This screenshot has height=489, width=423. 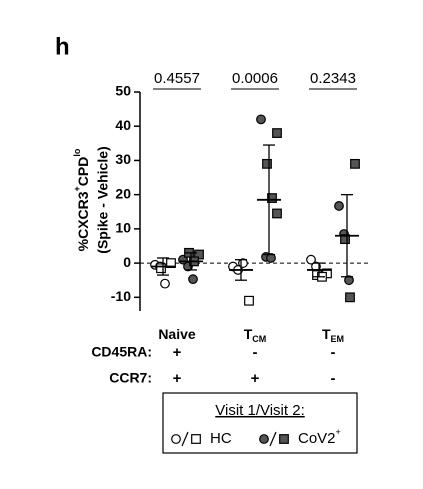 I want to click on y-label-part: CPD, so click(x=83, y=172).